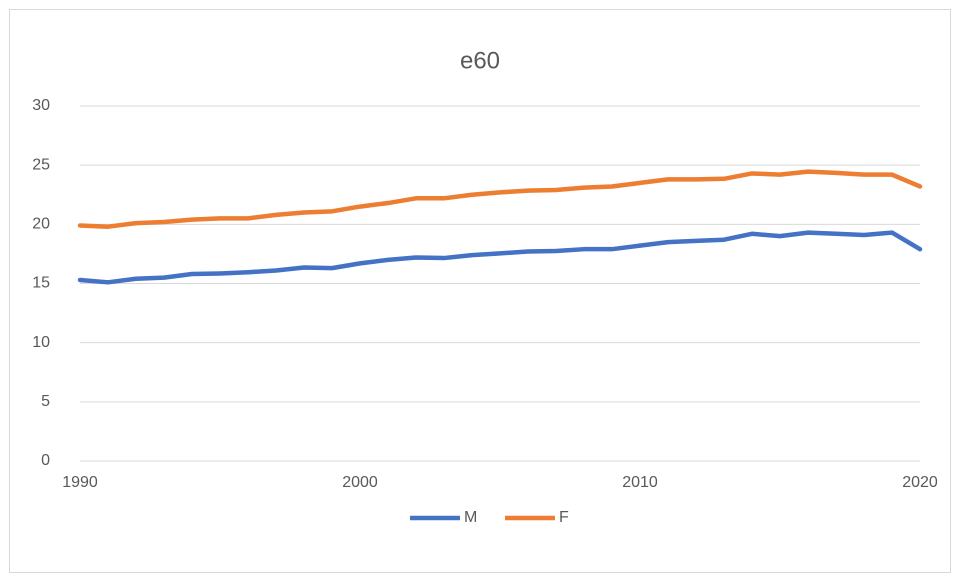 The width and height of the screenshot is (960, 580). Describe the element at coordinates (45, 460) in the screenshot. I see `y-tick-label: 0` at that location.